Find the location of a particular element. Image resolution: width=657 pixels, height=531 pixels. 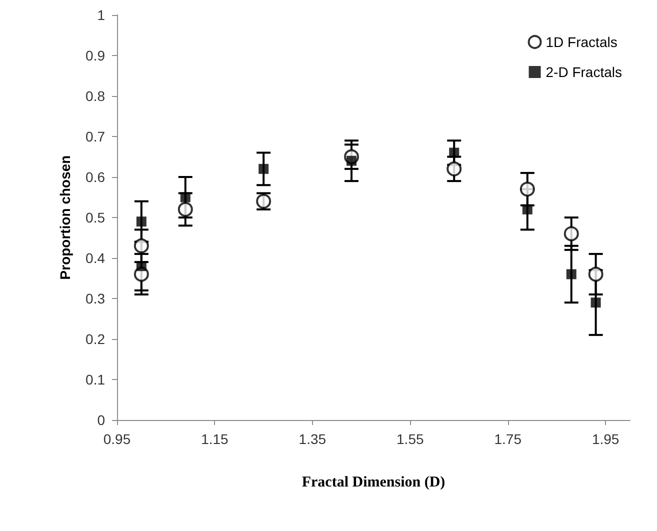

x-tick-label: 1.15 is located at coordinates (215, 439).